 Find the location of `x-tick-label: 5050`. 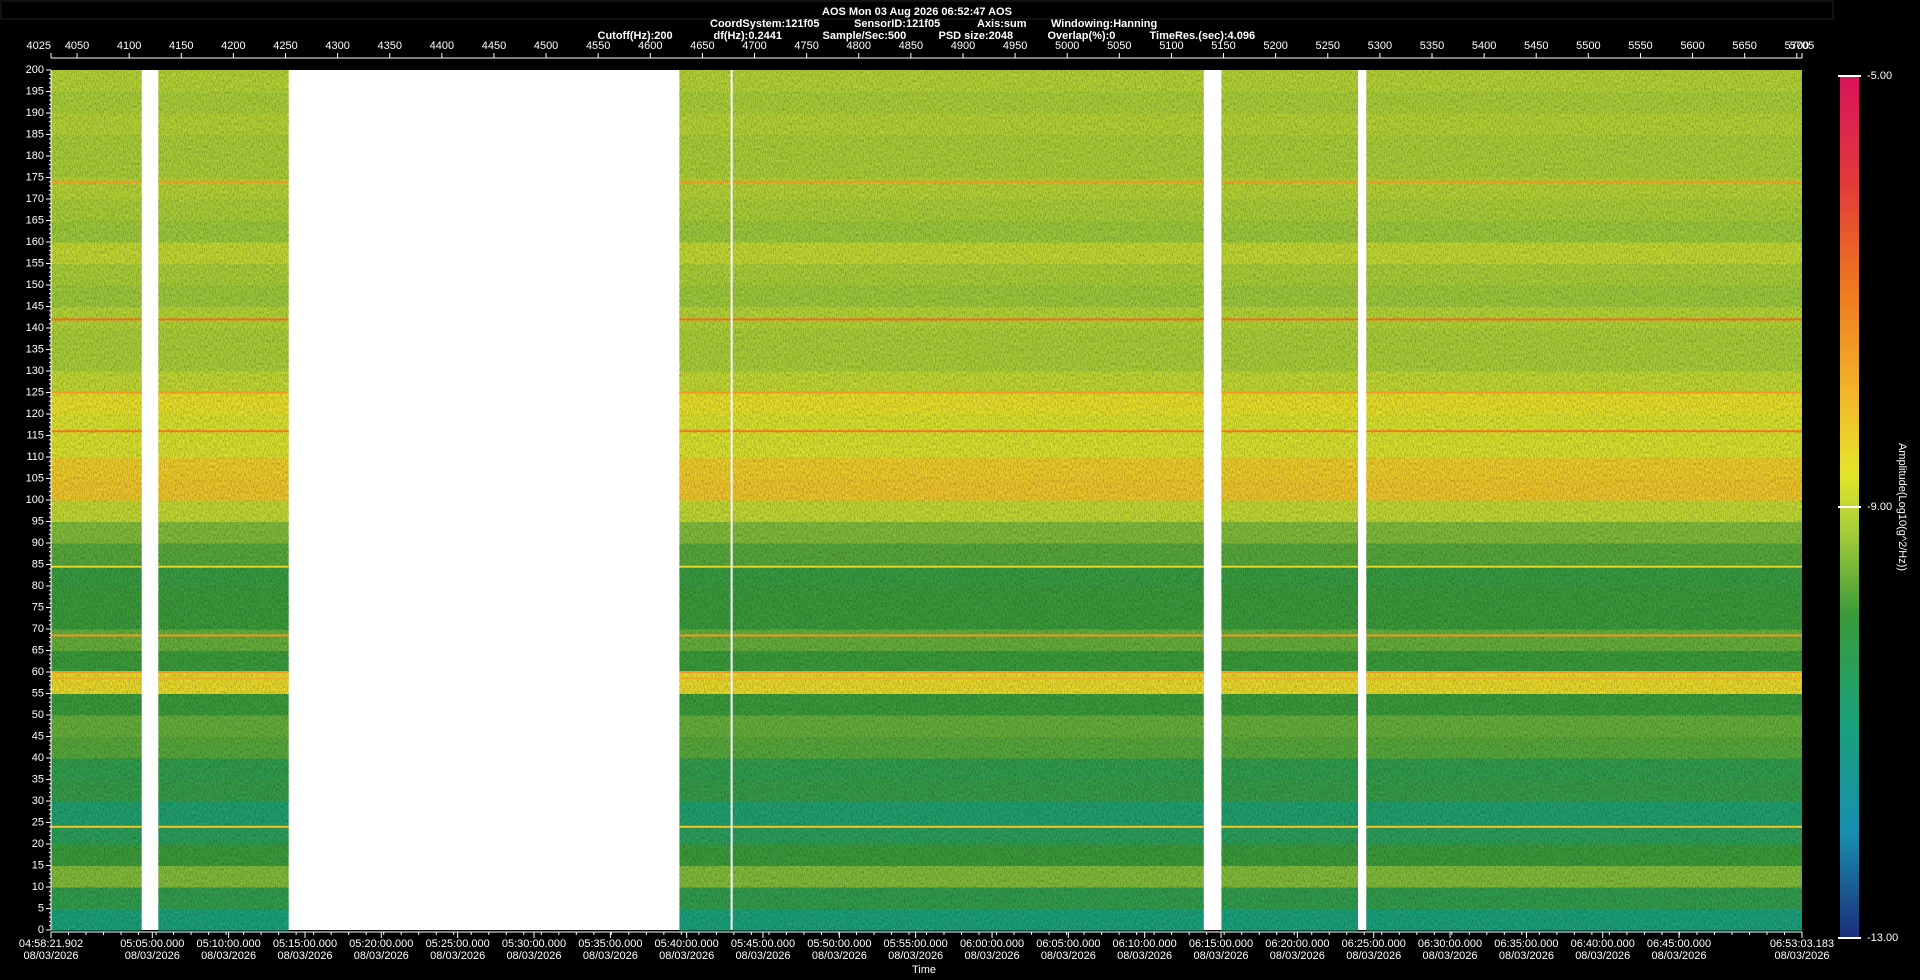

x-tick-label: 5050 is located at coordinates (1119, 46).